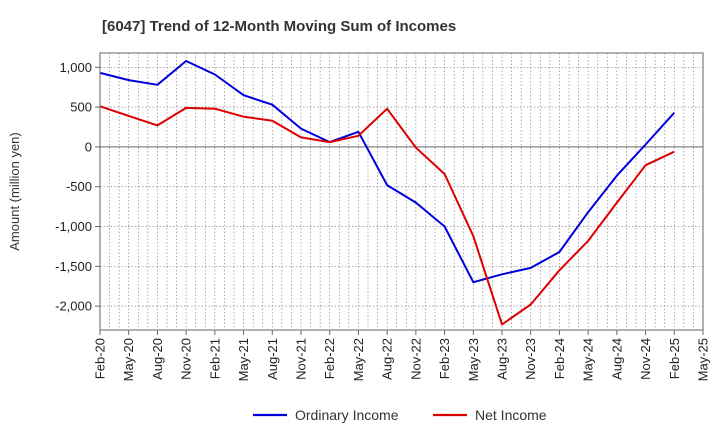  What do you see at coordinates (81, 107) in the screenshot?
I see `y-tick-label: 500` at bounding box center [81, 107].